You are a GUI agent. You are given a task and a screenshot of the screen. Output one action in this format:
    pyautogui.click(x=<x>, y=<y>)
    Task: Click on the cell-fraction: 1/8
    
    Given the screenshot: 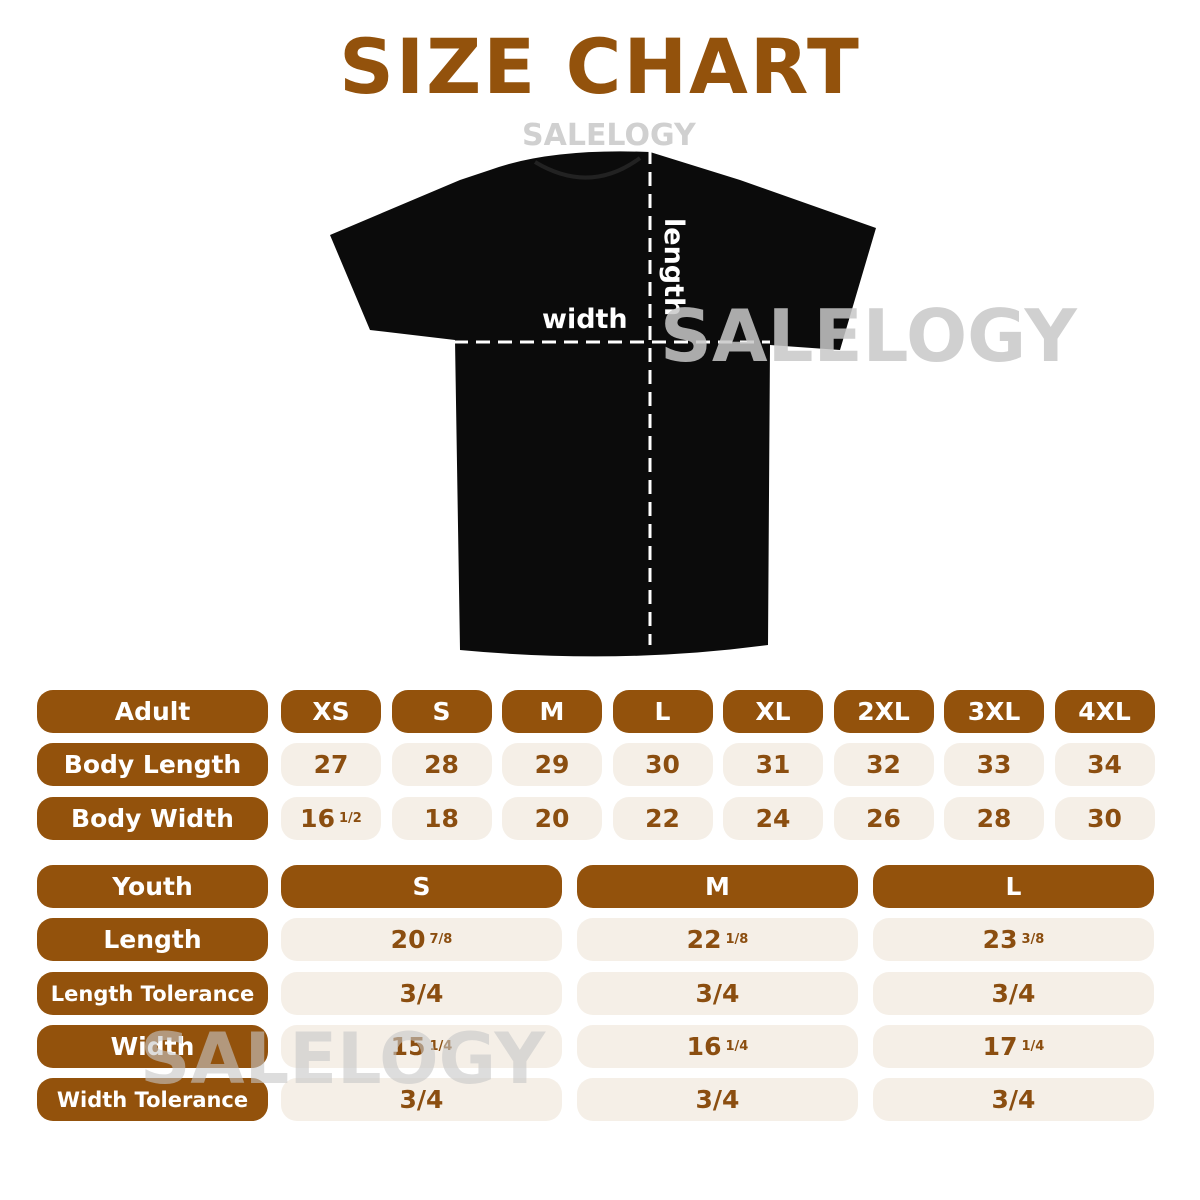 What is the action you would take?
    pyautogui.click(x=737, y=939)
    